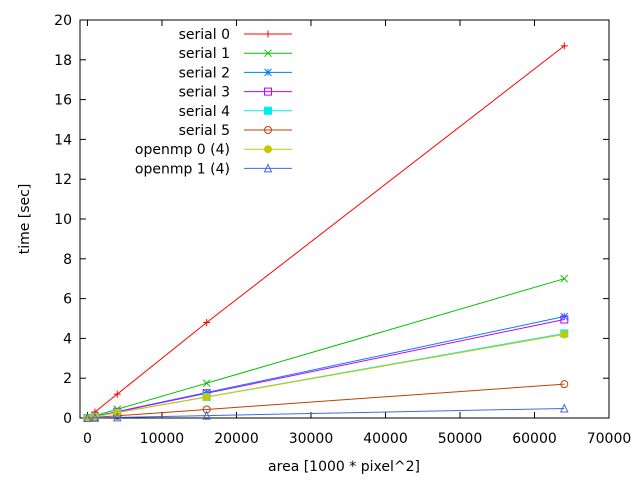  What do you see at coordinates (236, 439) in the screenshot?
I see `x-tick-label: 20000` at bounding box center [236, 439].